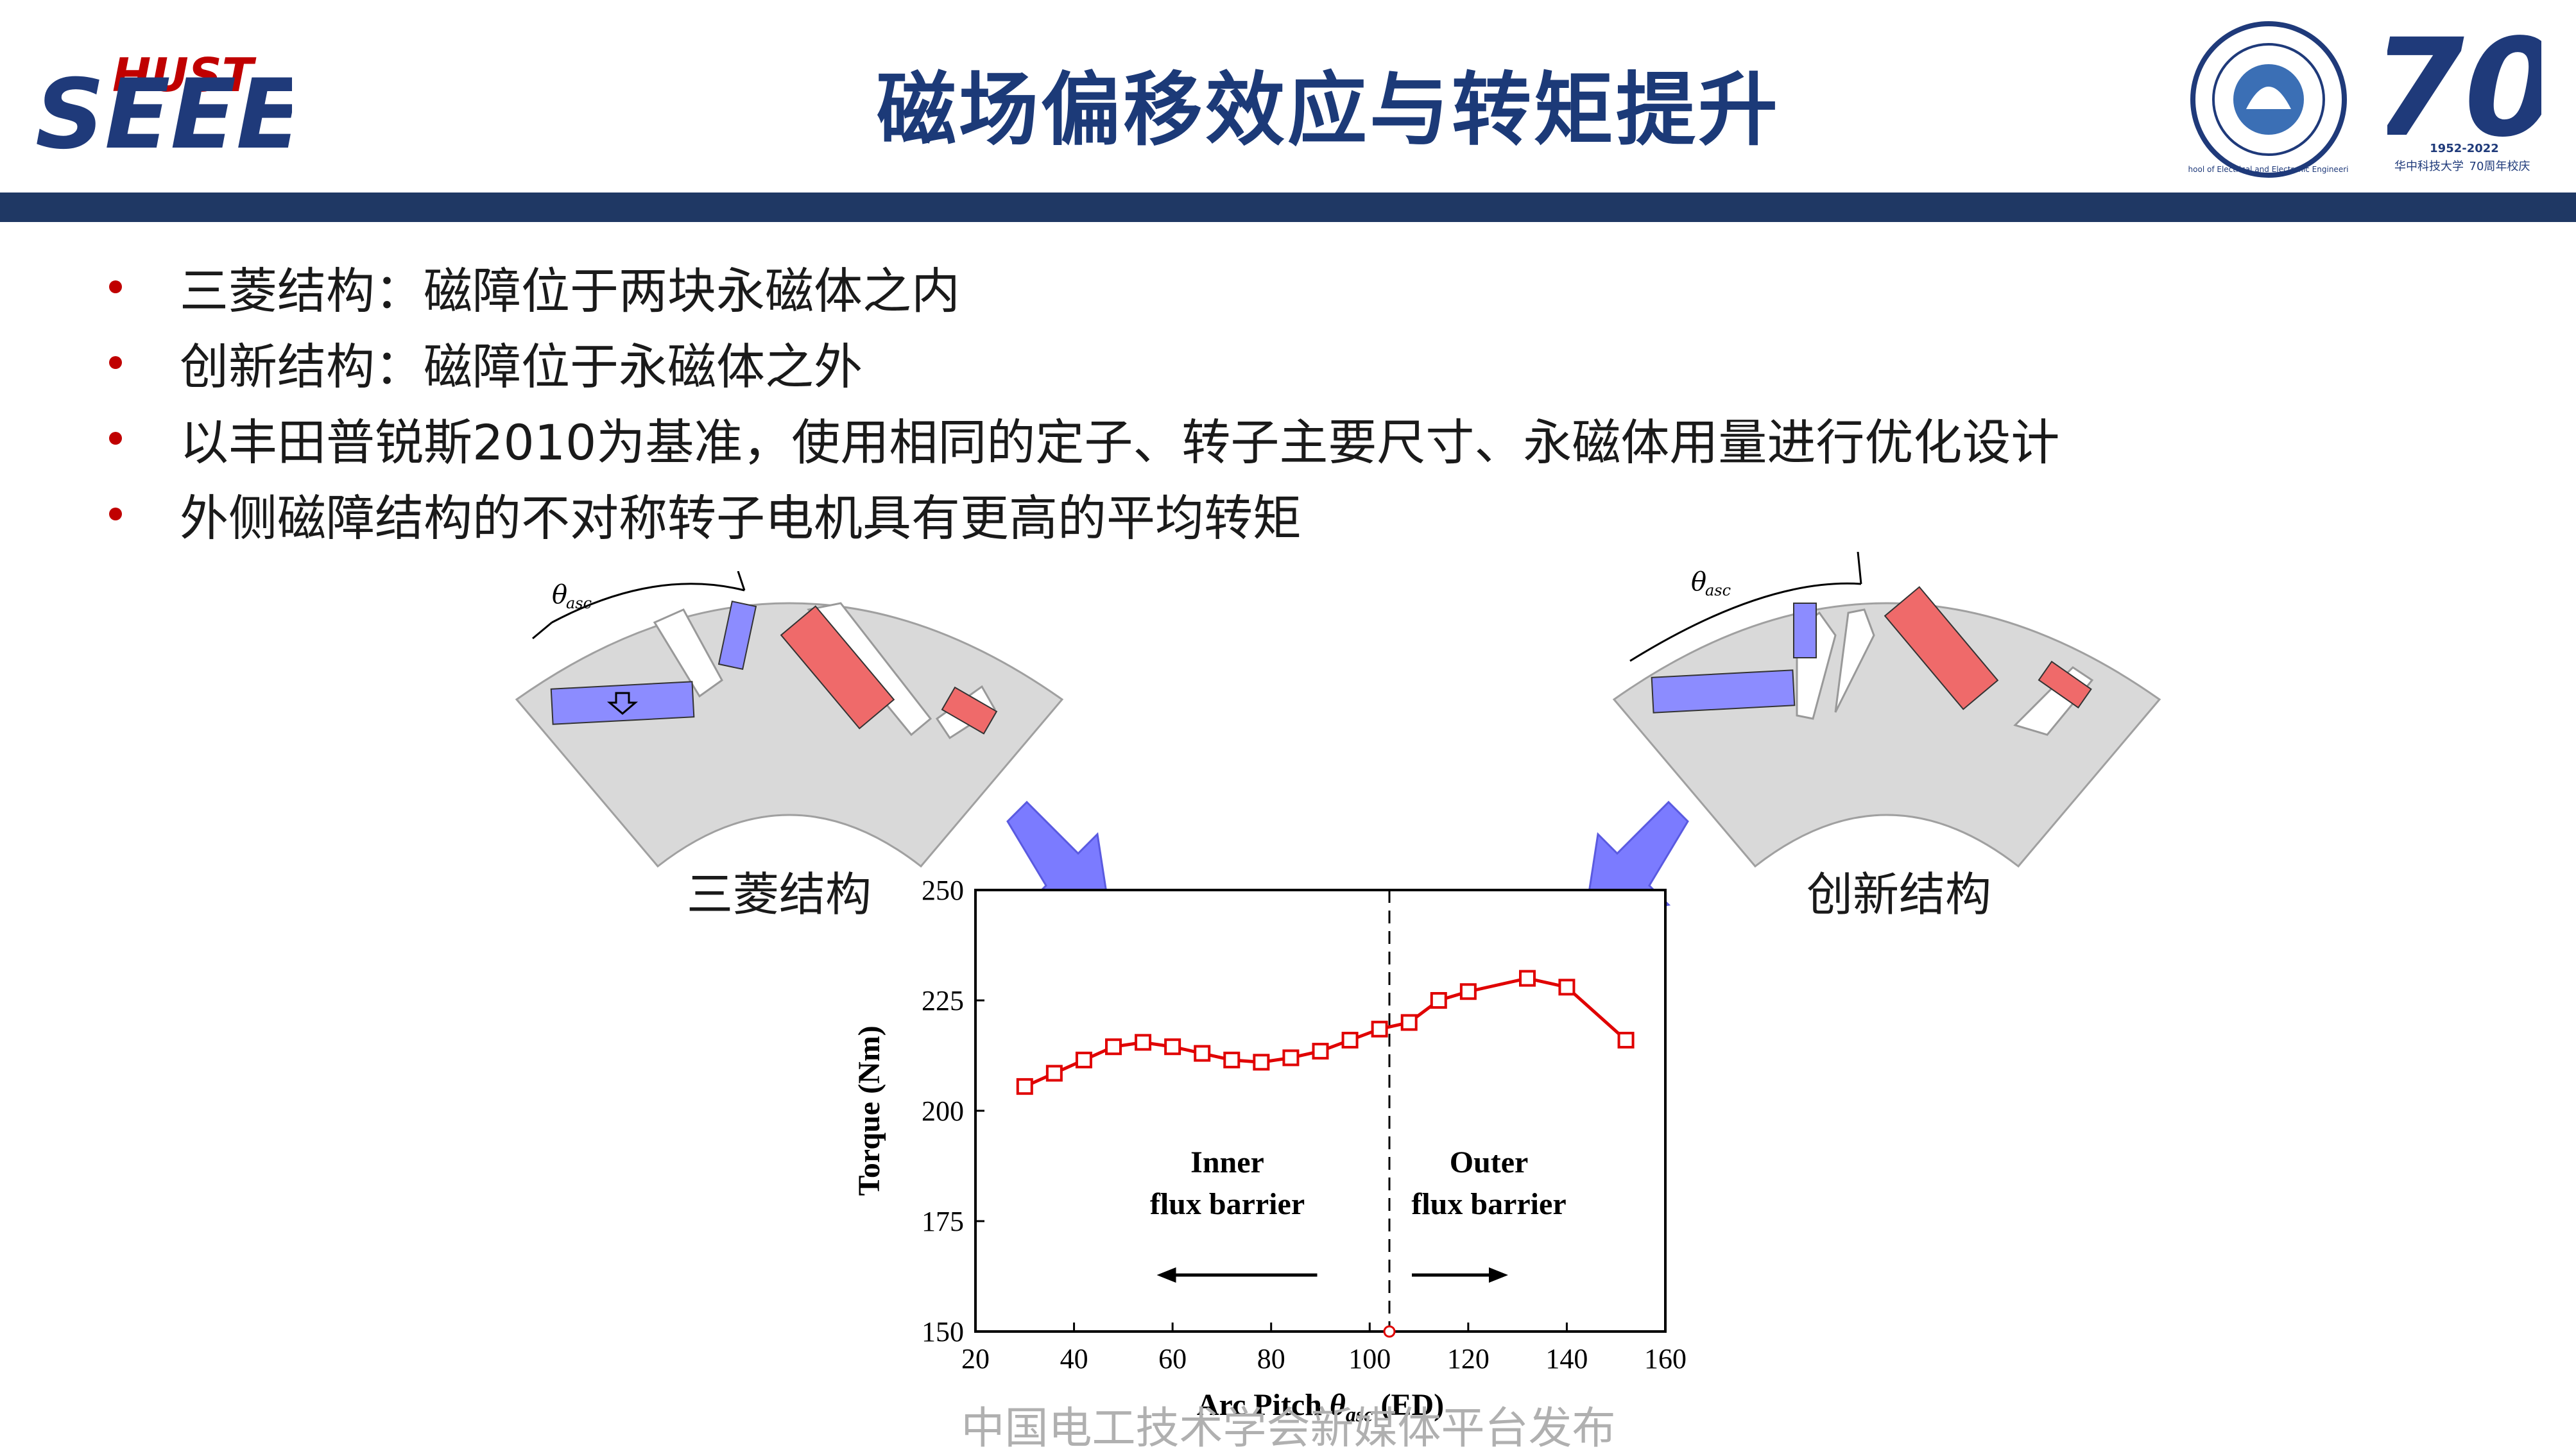 The image size is (2576, 1456). Describe the element at coordinates (163, 109) in the screenshot. I see `logo-seee-text: SEEE` at that location.